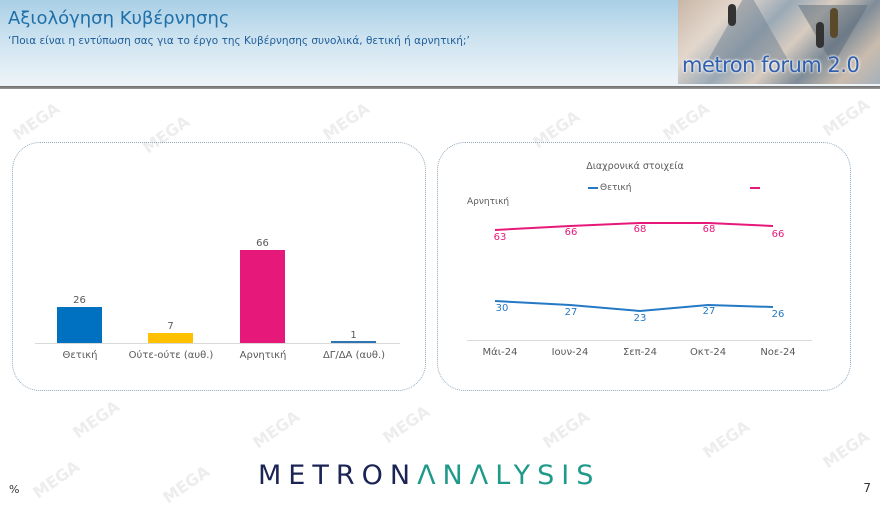  What do you see at coordinates (14, 489) in the screenshot?
I see `unit-label: %` at bounding box center [14, 489].